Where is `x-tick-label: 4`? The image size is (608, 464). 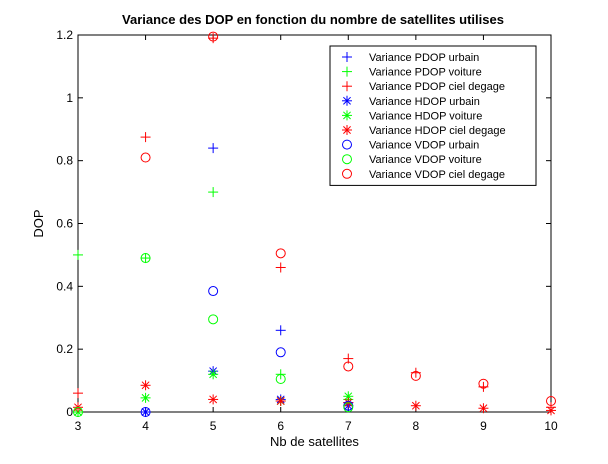
x-tick-label: 4 is located at coordinates (145, 426).